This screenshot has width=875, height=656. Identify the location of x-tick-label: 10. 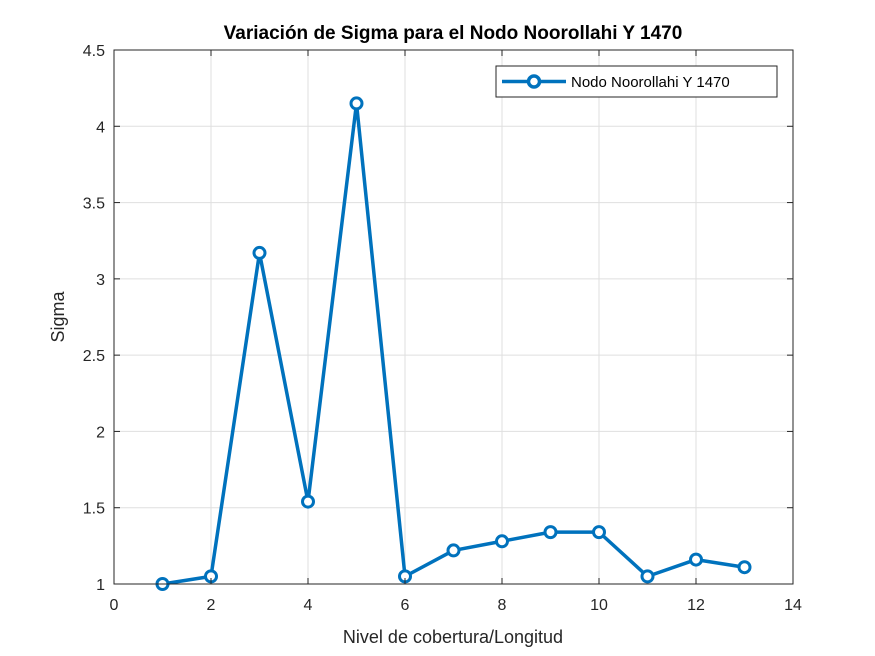
(599, 605).